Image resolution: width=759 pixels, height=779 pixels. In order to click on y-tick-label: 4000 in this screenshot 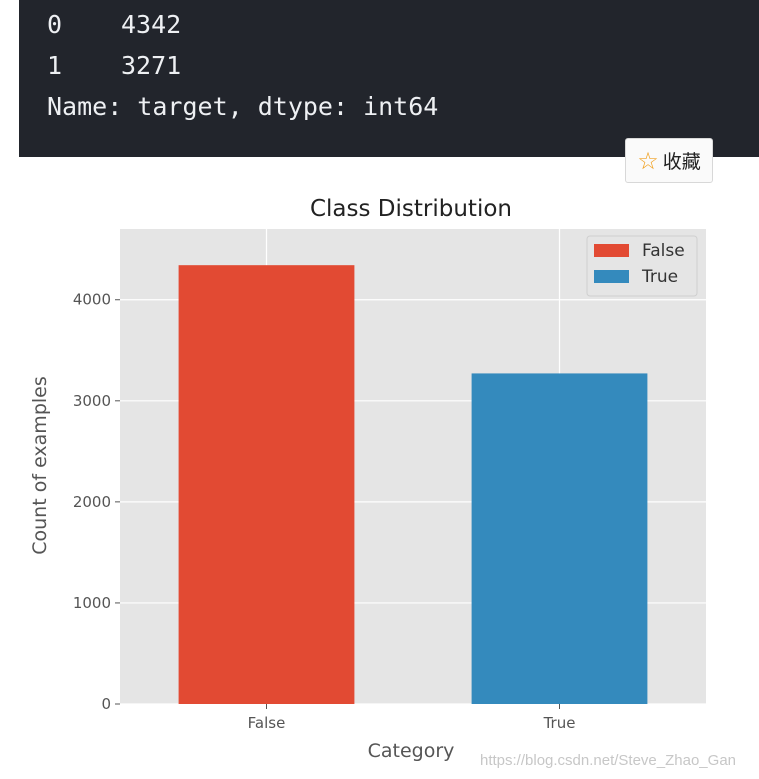, I will do `click(92, 300)`.